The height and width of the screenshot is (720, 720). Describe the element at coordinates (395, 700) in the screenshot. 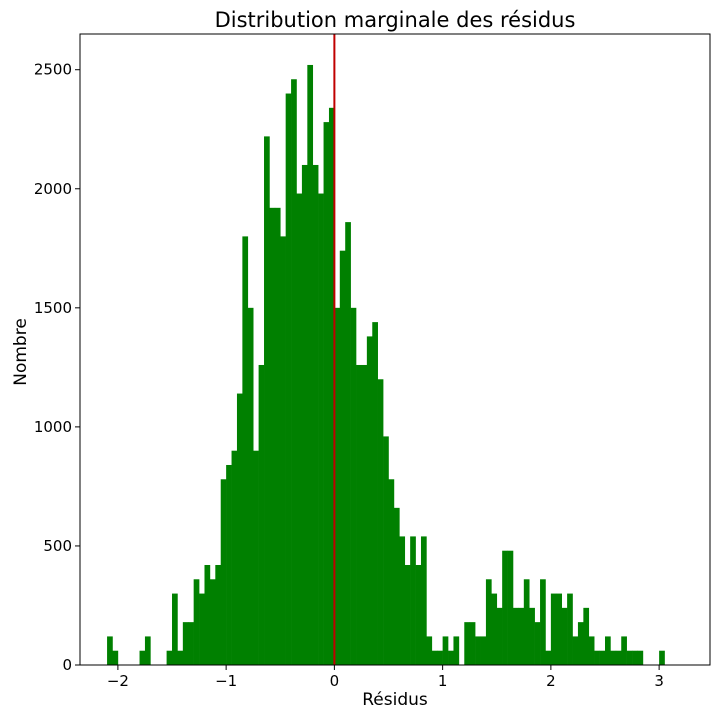

I see `x-axis-label: Résidus` at that location.